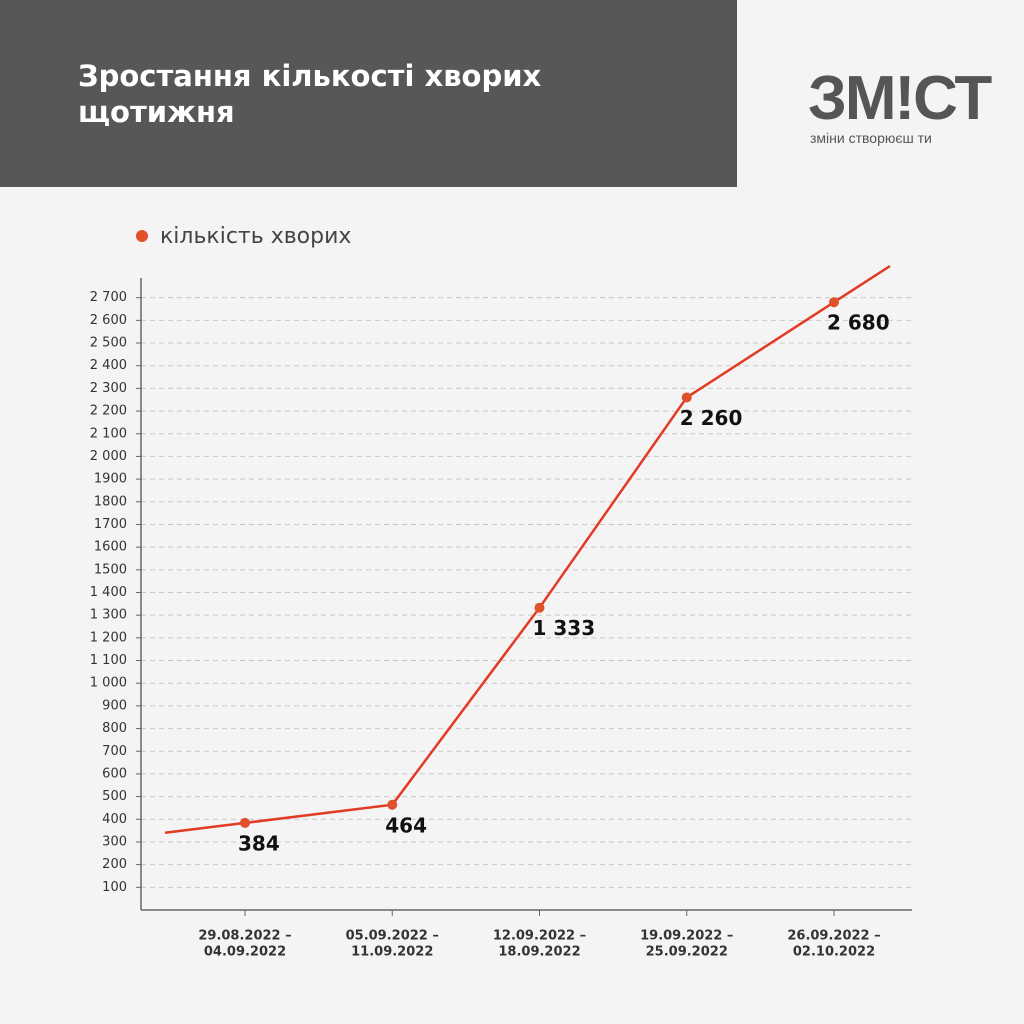  I want to click on y-tick-label: 900, so click(114, 705).